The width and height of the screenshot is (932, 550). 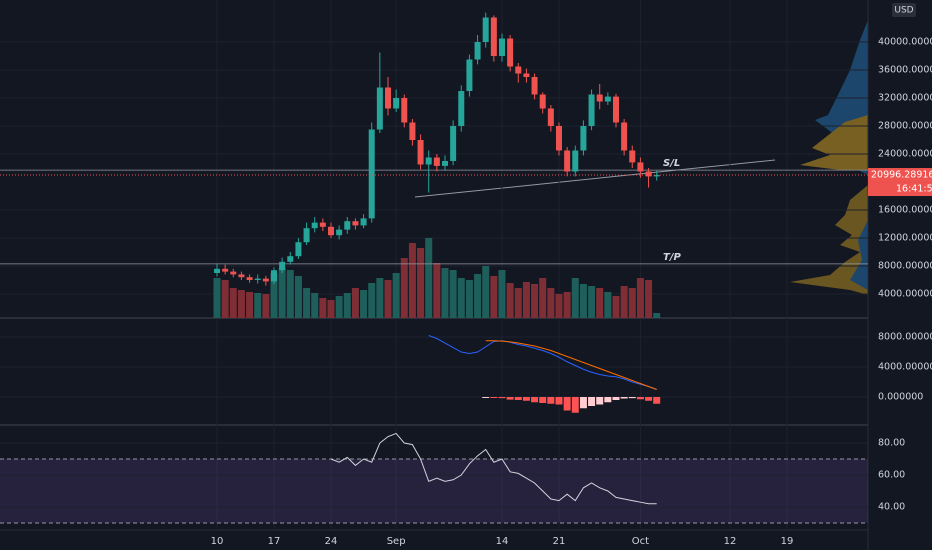 I want to click on rsi-line, so click(x=493, y=468).